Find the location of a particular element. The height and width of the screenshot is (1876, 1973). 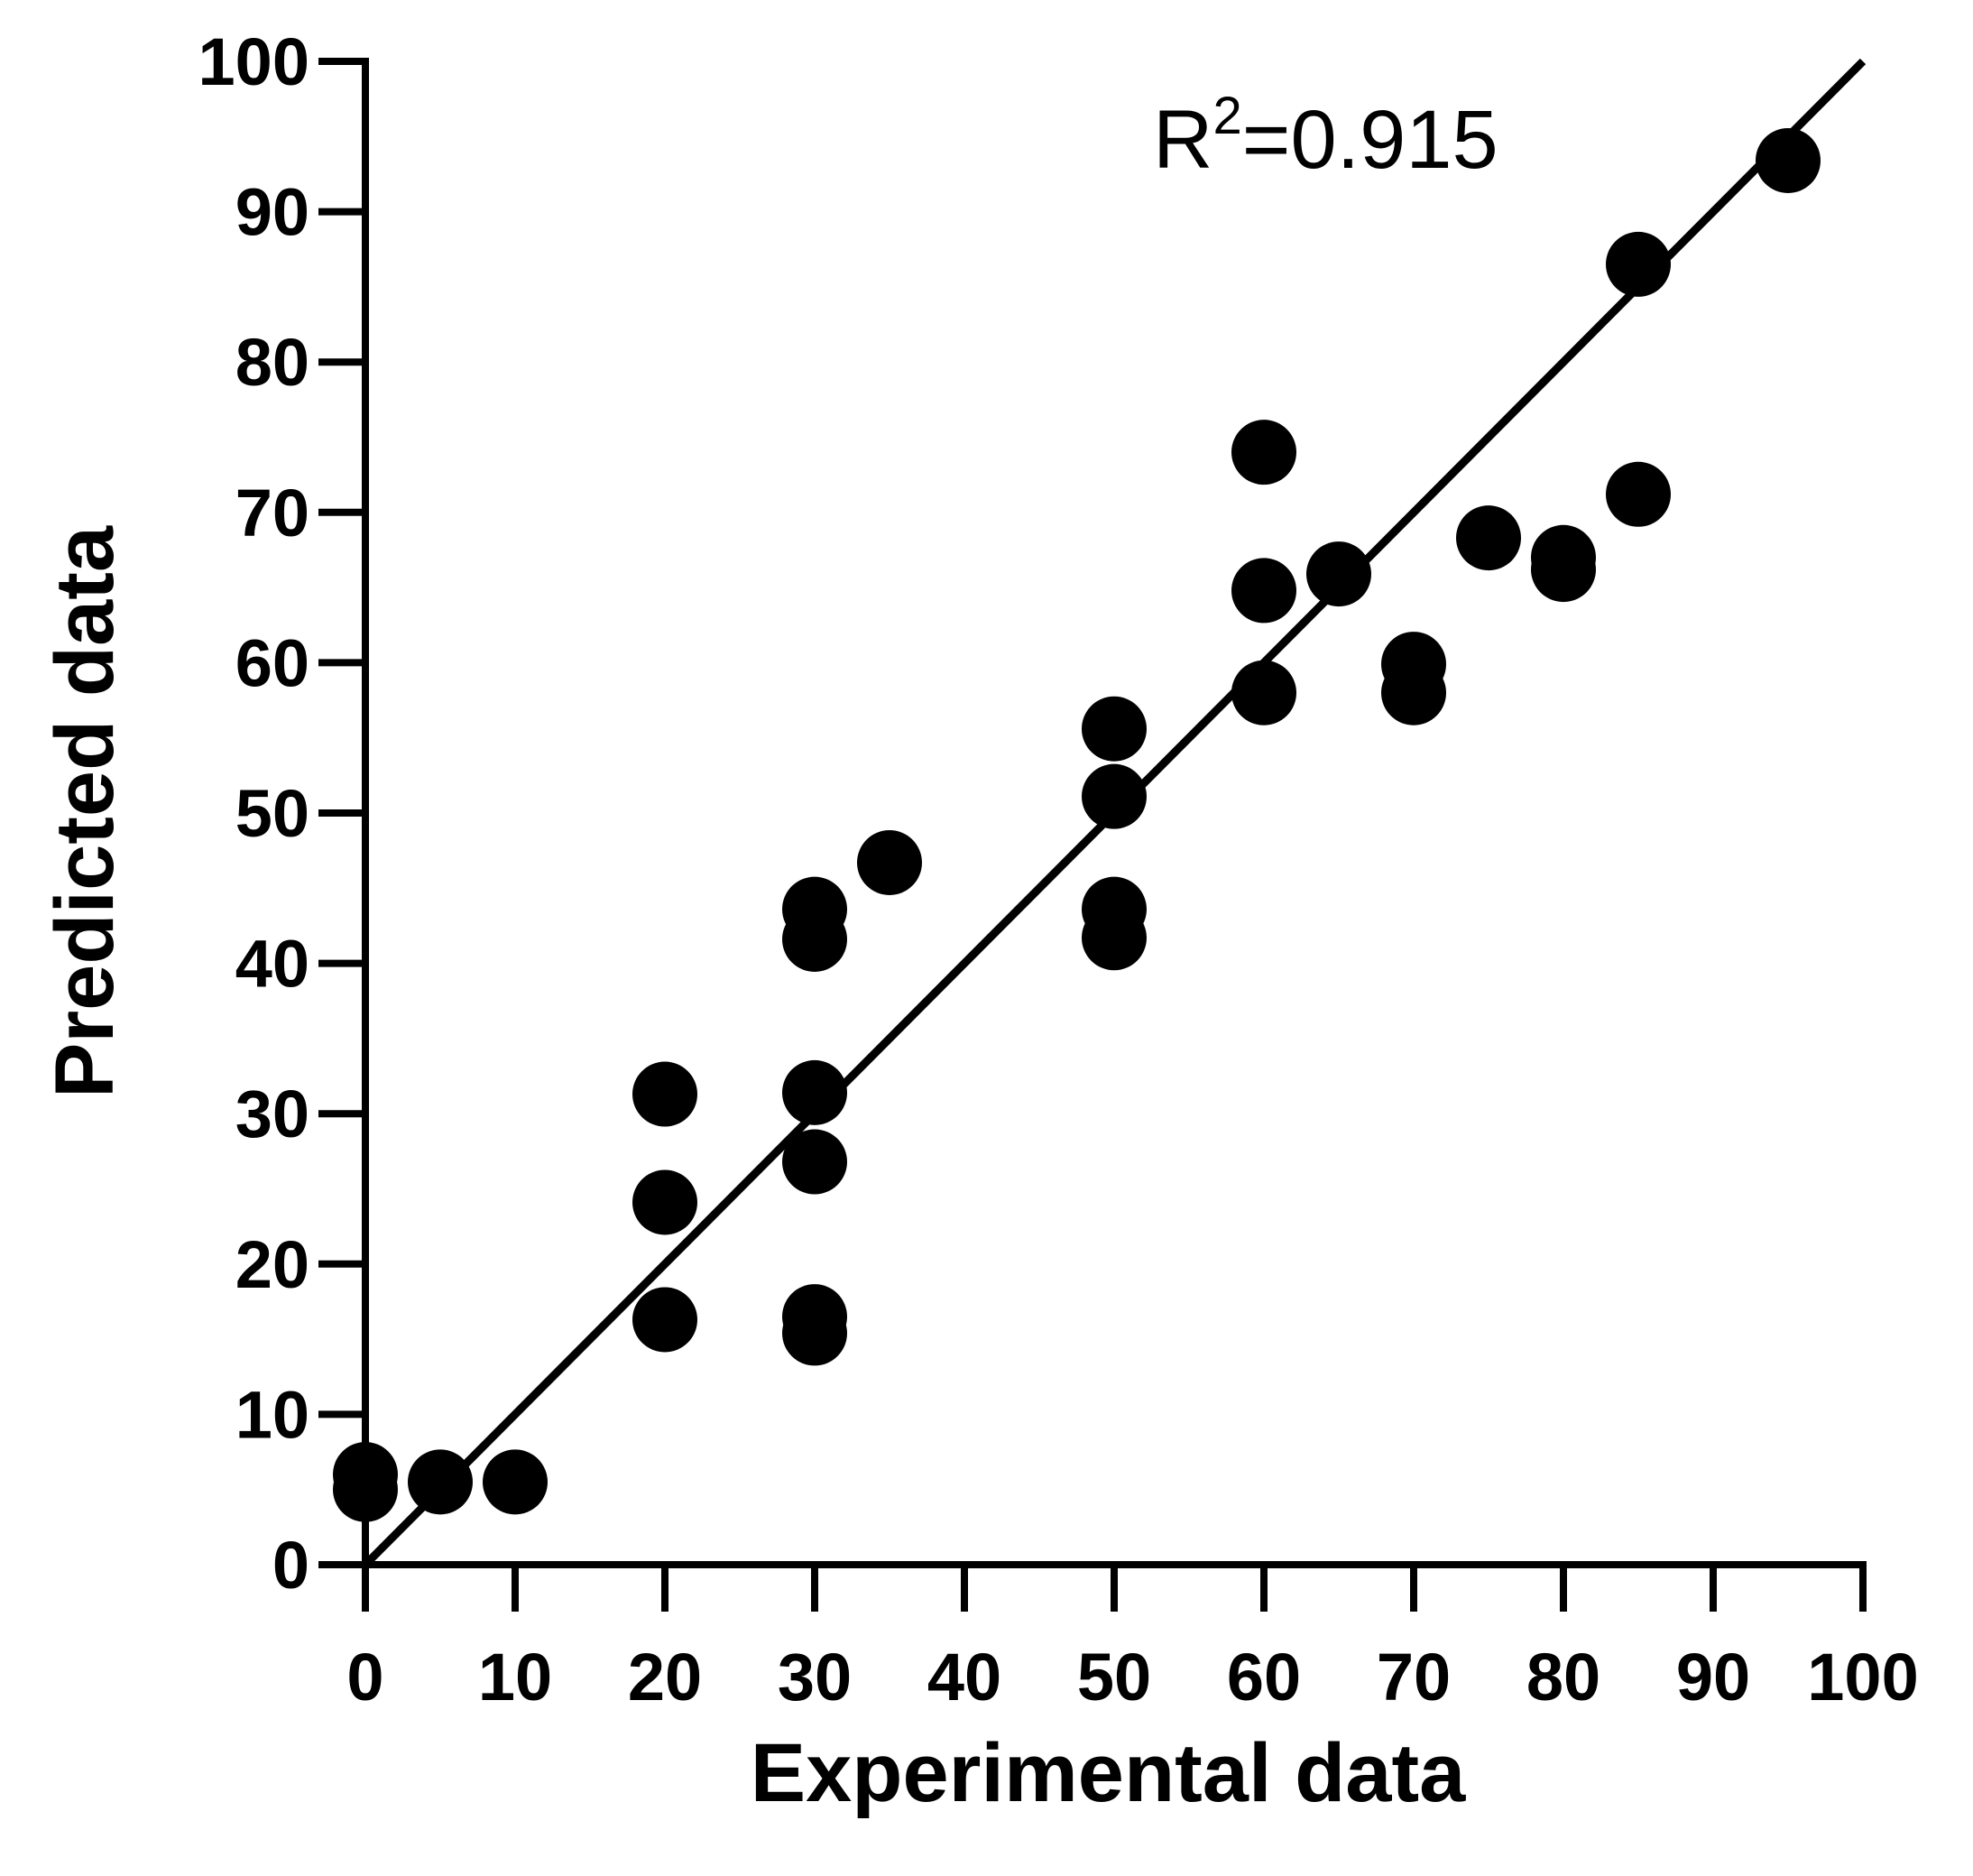

y-tick-label: 70 is located at coordinates (272, 513).